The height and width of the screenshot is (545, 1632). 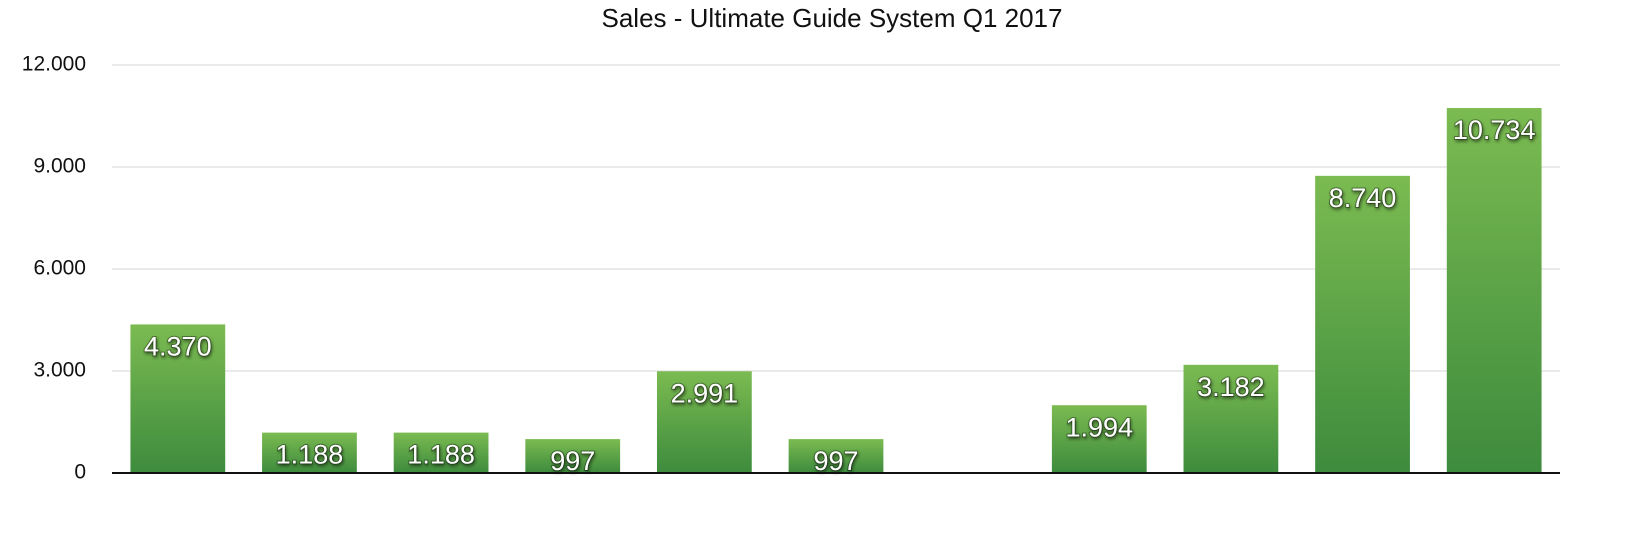 I want to click on y-tick-label: 3.000, so click(x=59, y=370).